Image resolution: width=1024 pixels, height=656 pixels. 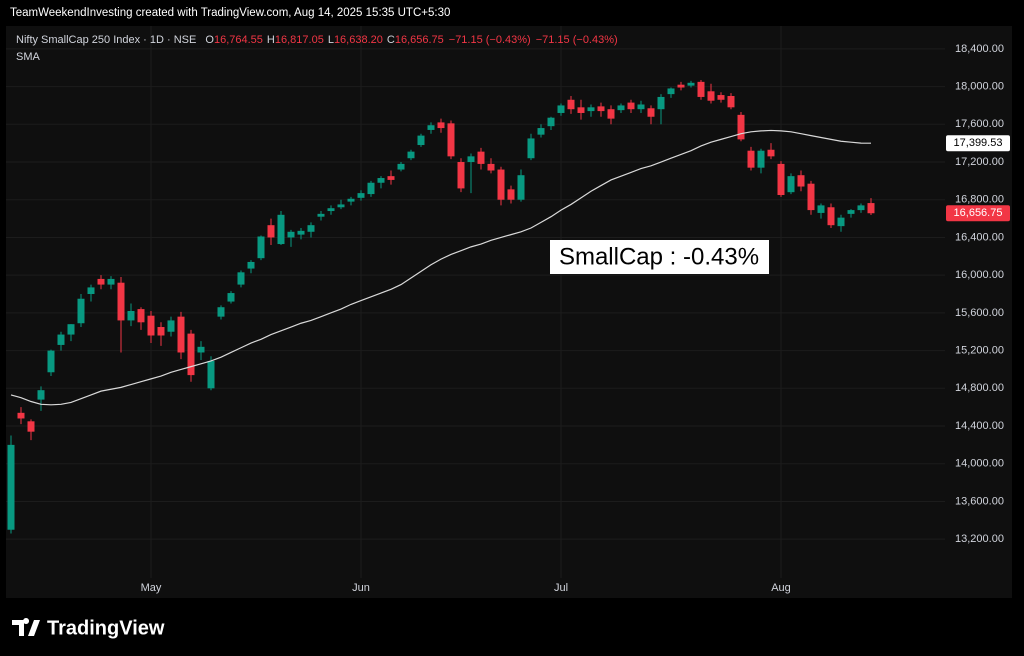 What do you see at coordinates (271, 40) in the screenshot?
I see `legend-key: H` at bounding box center [271, 40].